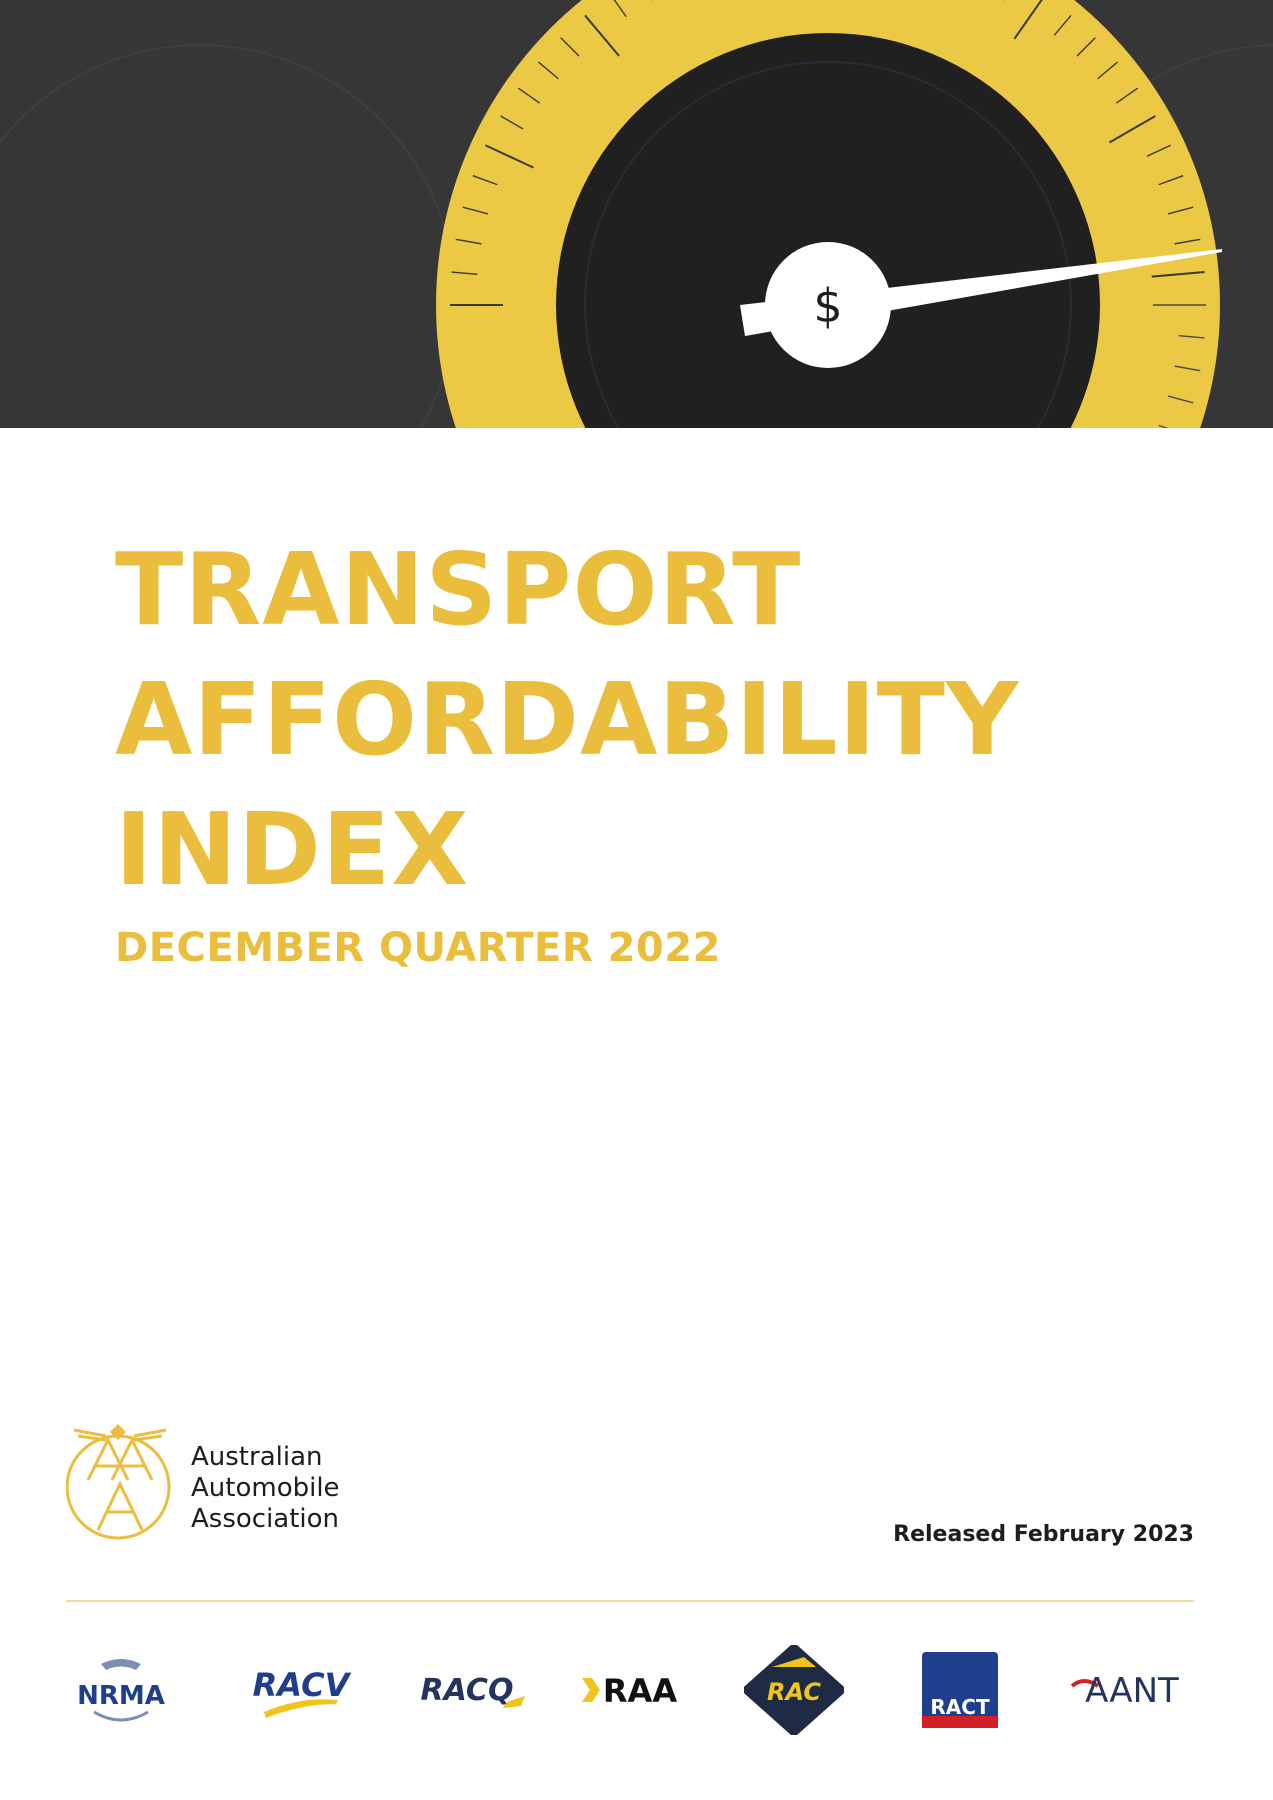 This screenshot has width=1273, height=1800. I want to click on racq-logo: RACQ, so click(471, 1690).